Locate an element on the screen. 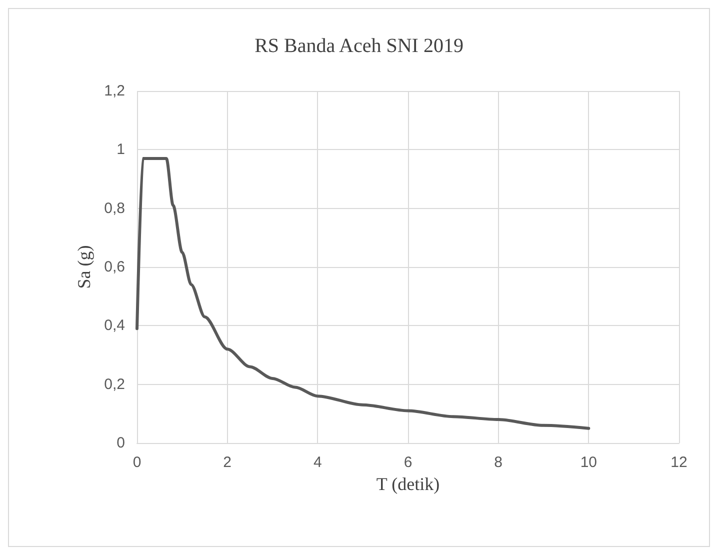 The image size is (720, 557). y-tick-label: 1,2 is located at coordinates (114, 91).